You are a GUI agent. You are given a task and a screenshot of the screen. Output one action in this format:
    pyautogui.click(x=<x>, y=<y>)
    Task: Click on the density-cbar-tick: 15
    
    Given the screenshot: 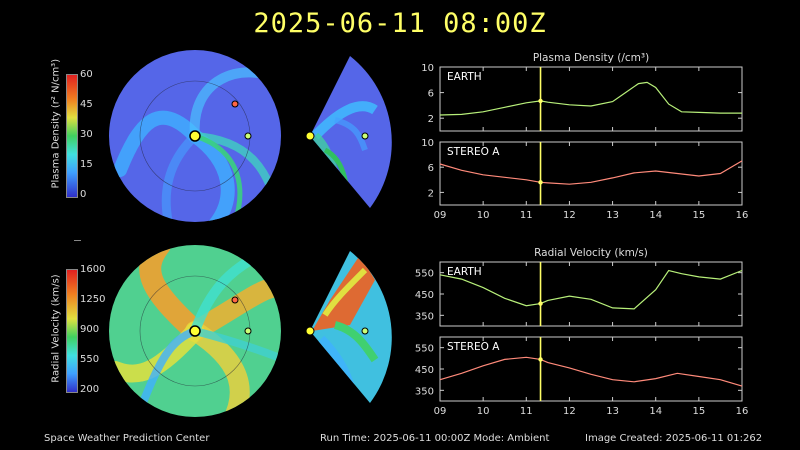 What is the action you would take?
    pyautogui.click(x=86, y=164)
    